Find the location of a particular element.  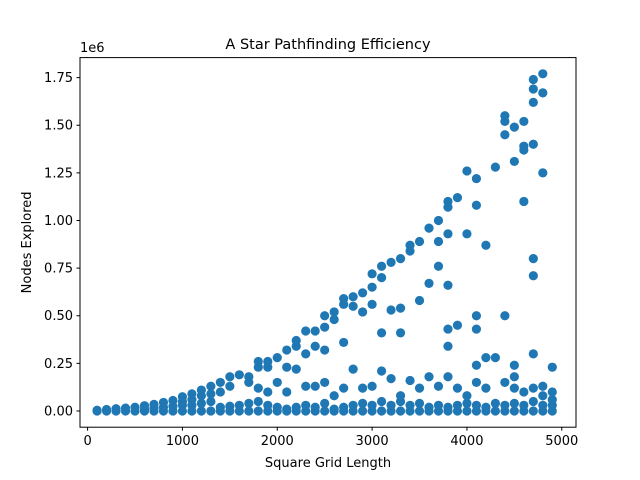

y-tick-label: 0.75 is located at coordinates (58, 269).